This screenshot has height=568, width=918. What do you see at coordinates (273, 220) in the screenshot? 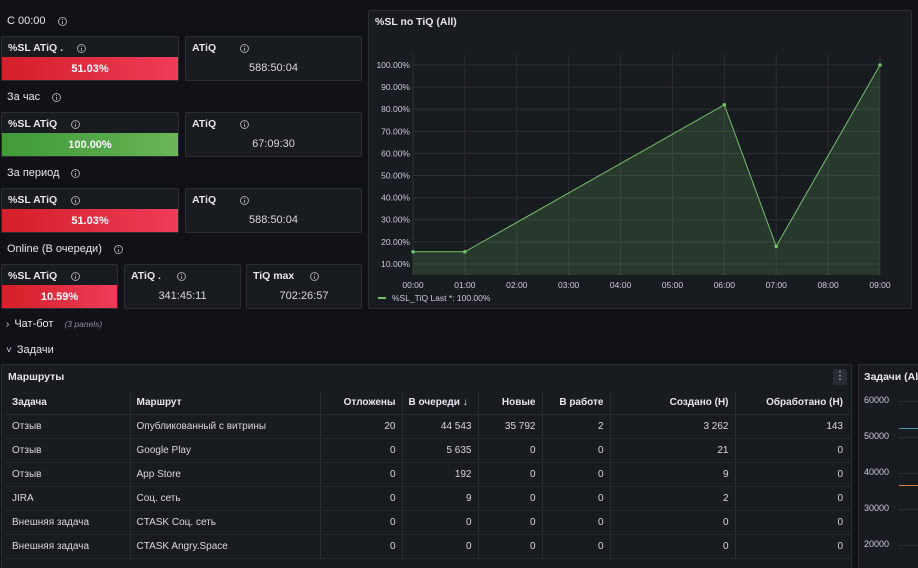
I see `stat-value: 588:50:04` at bounding box center [273, 220].